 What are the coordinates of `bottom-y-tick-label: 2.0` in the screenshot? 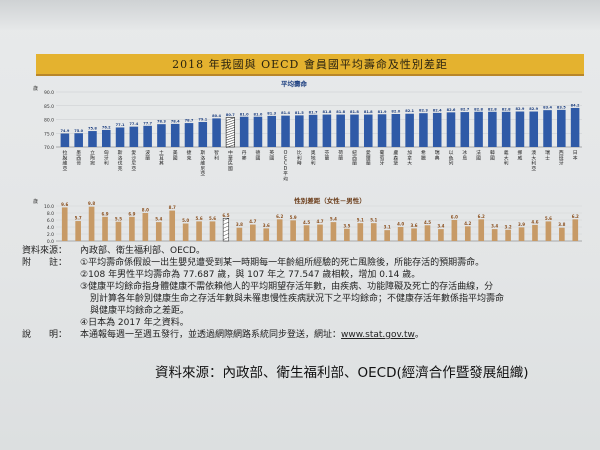 It's located at (50, 235).